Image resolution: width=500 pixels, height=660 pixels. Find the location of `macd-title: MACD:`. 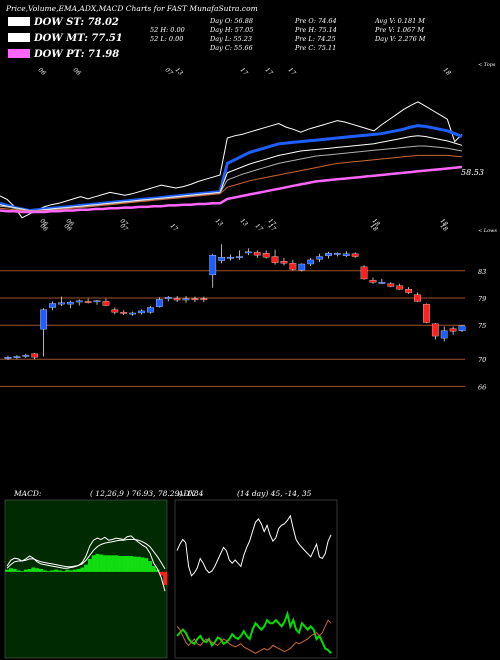

macd-title: MACD: is located at coordinates (27, 493).